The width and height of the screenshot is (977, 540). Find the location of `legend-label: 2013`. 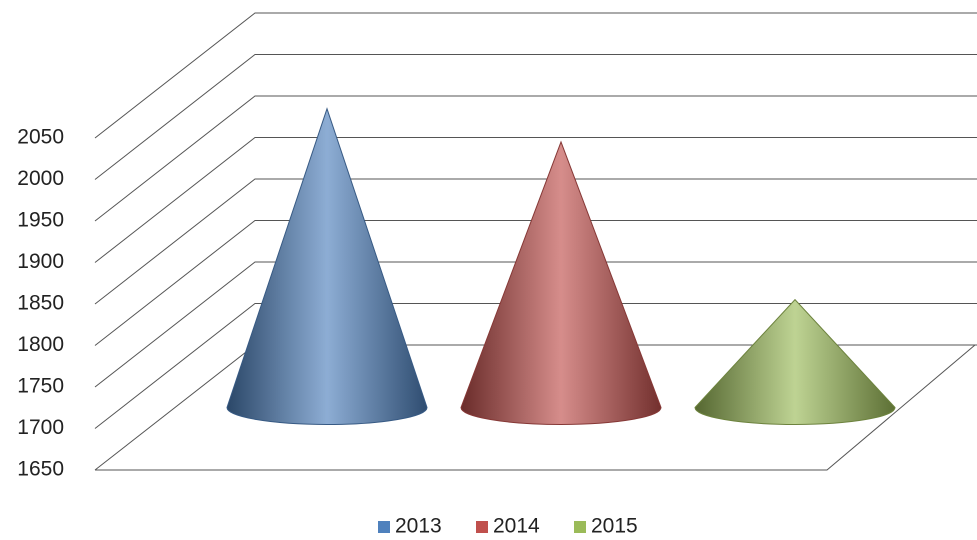

legend-label: 2013 is located at coordinates (418, 526).